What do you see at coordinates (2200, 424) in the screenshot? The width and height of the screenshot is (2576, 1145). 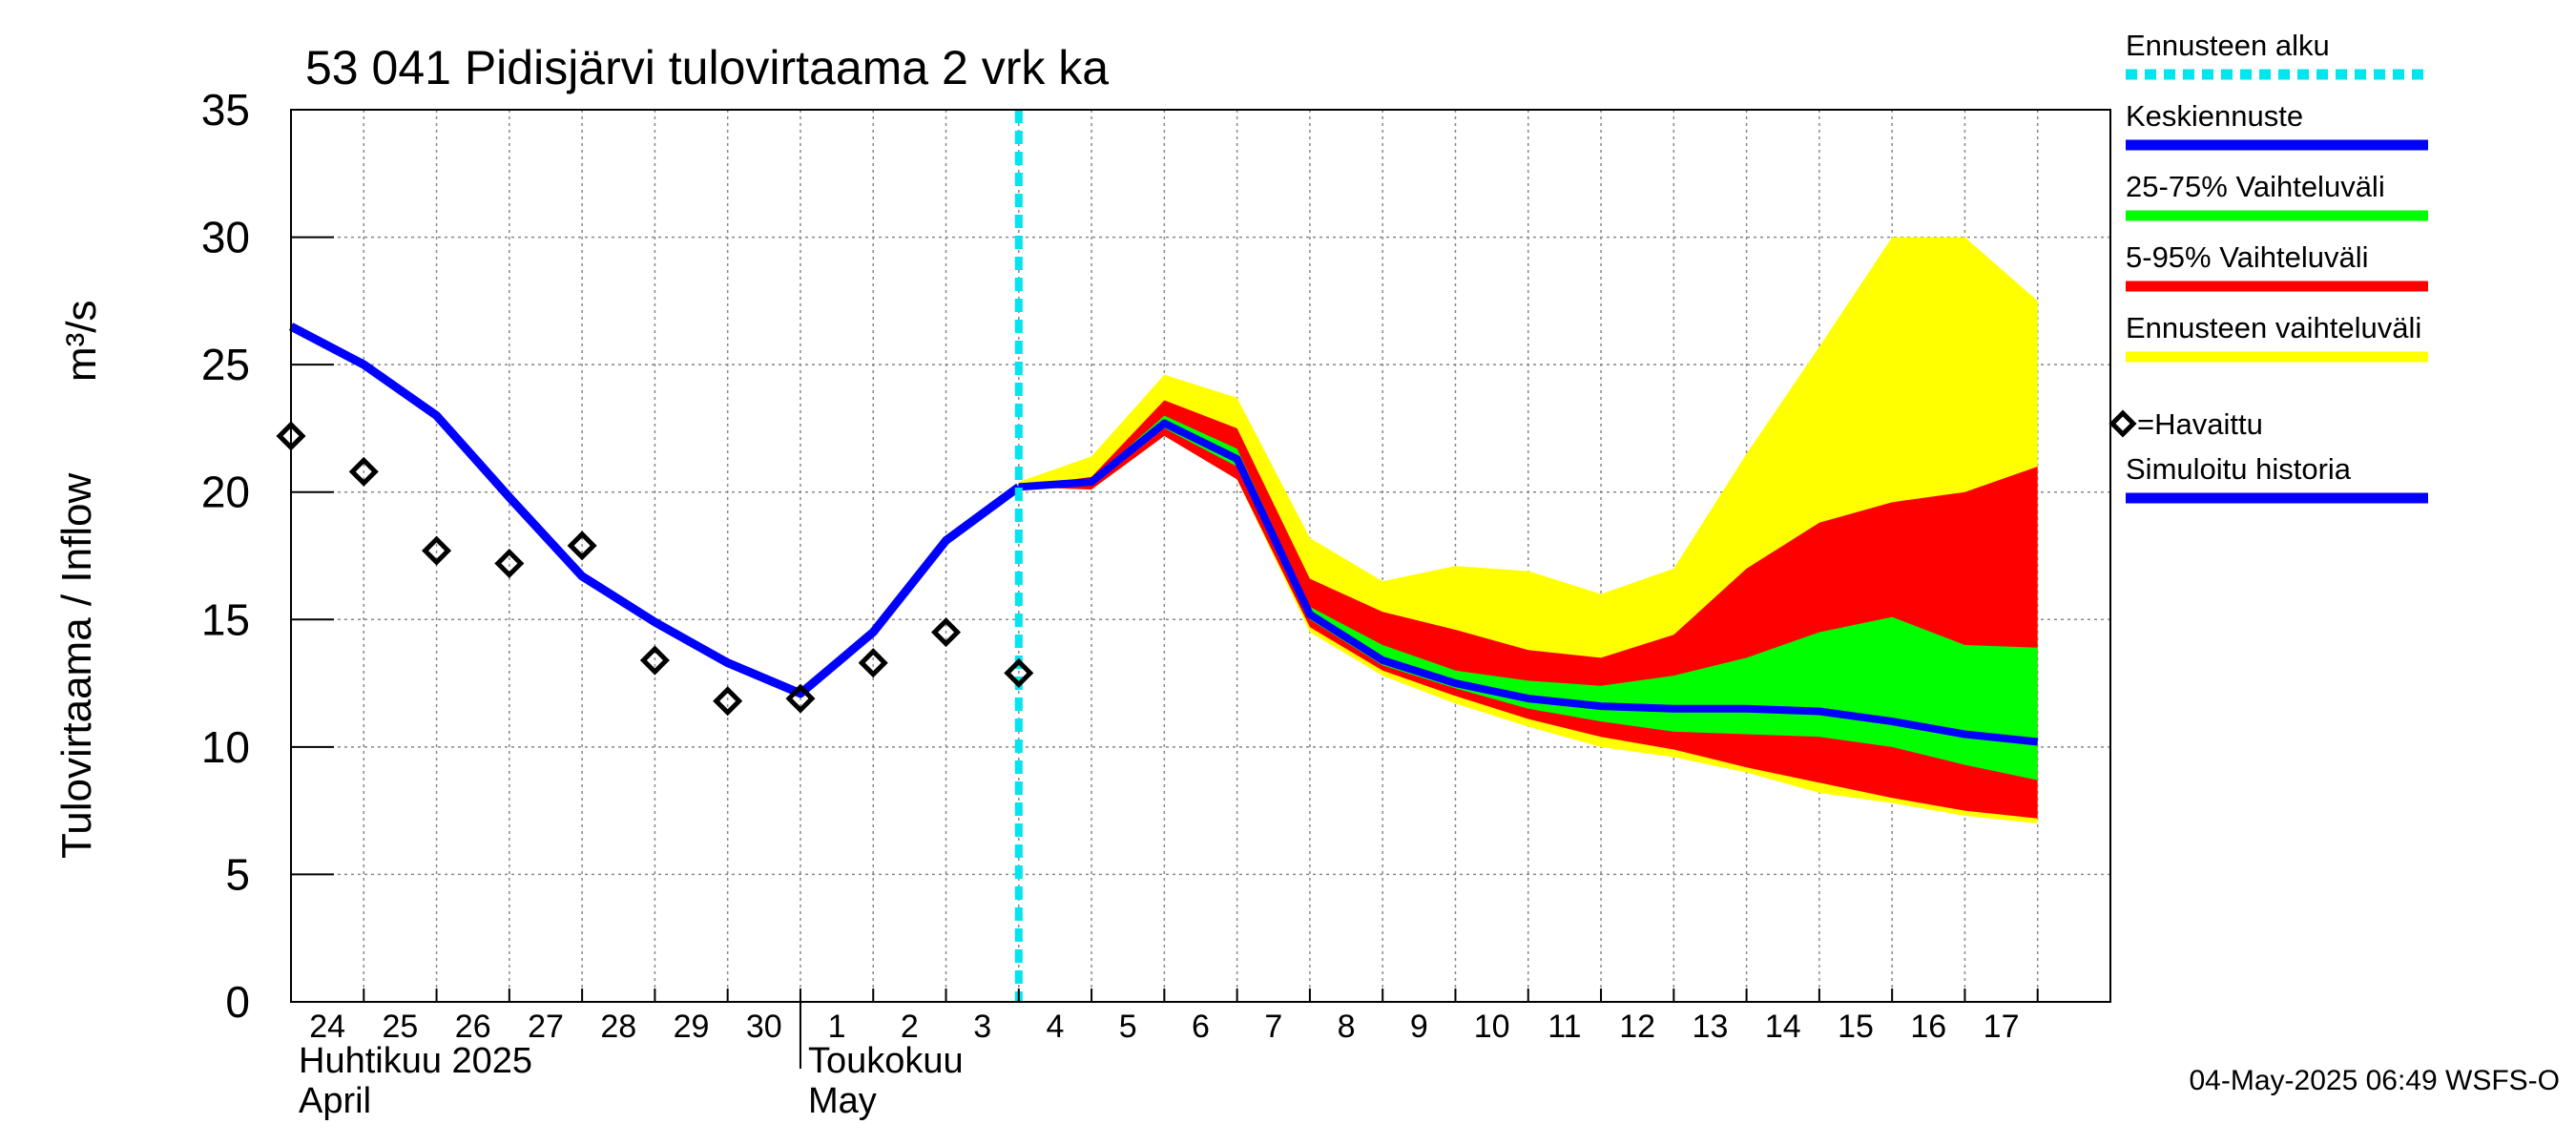 I see `legend-label: =Havaittu` at bounding box center [2200, 424].